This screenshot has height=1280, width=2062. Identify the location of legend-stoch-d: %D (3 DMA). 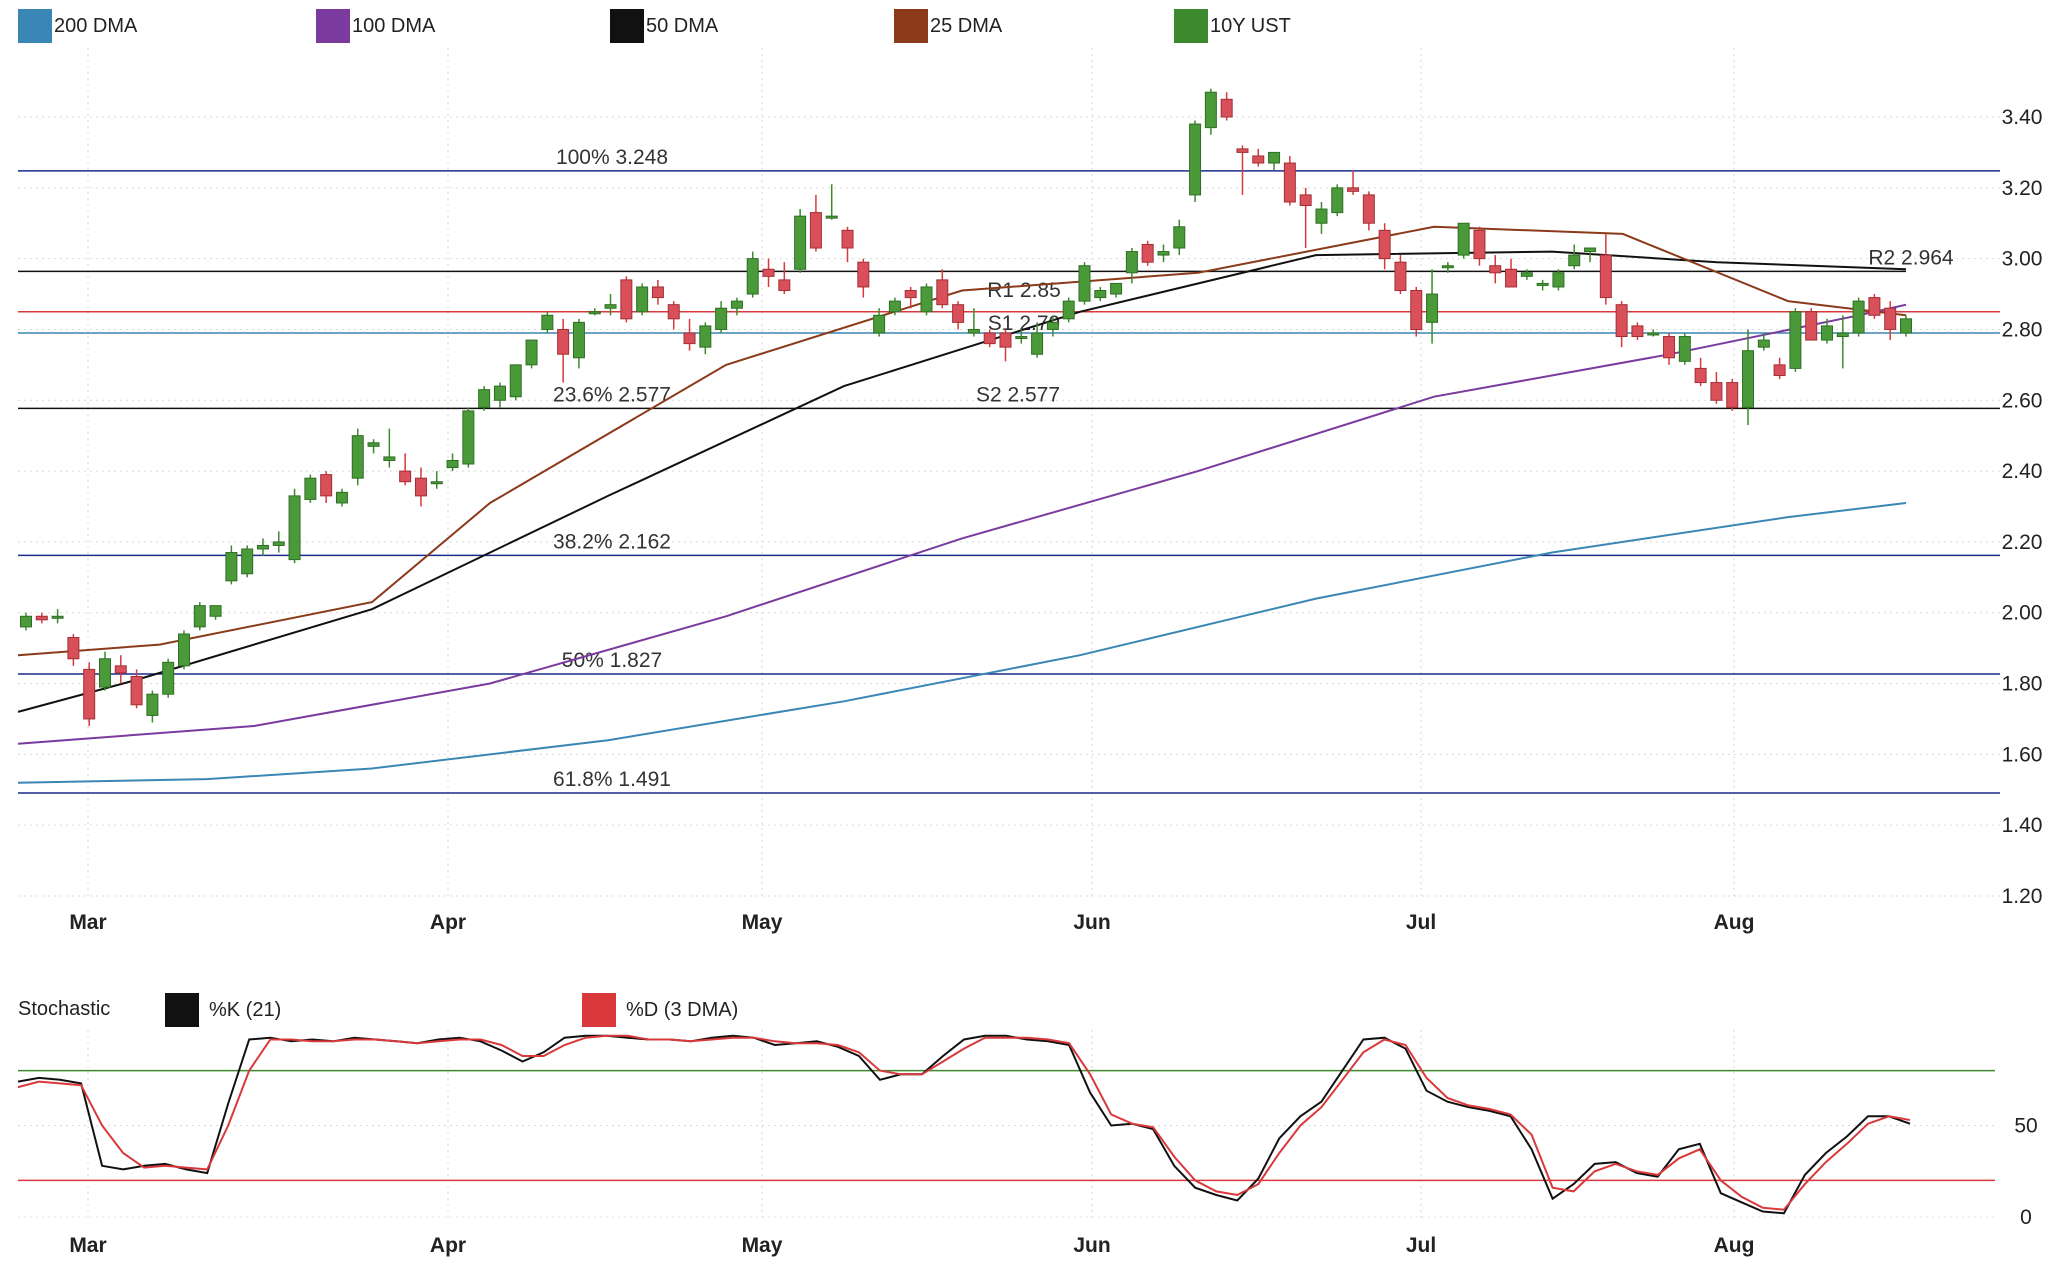
(660, 1010).